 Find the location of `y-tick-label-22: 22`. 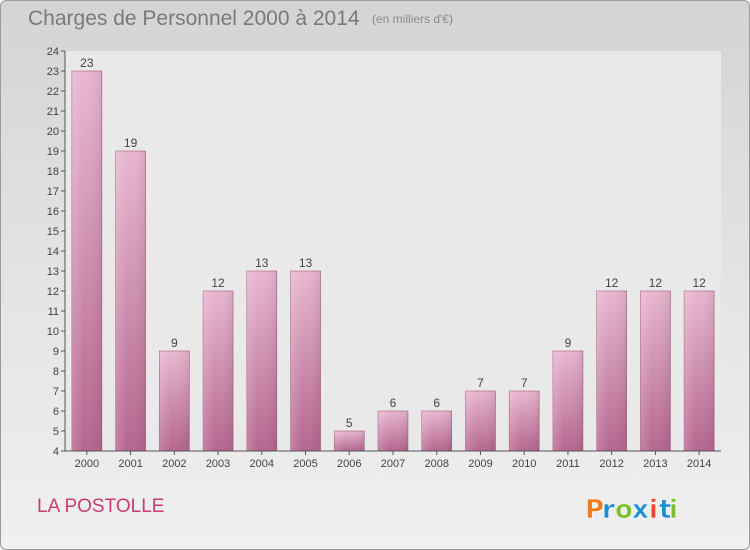

y-tick-label-22: 22 is located at coordinates (53, 92).